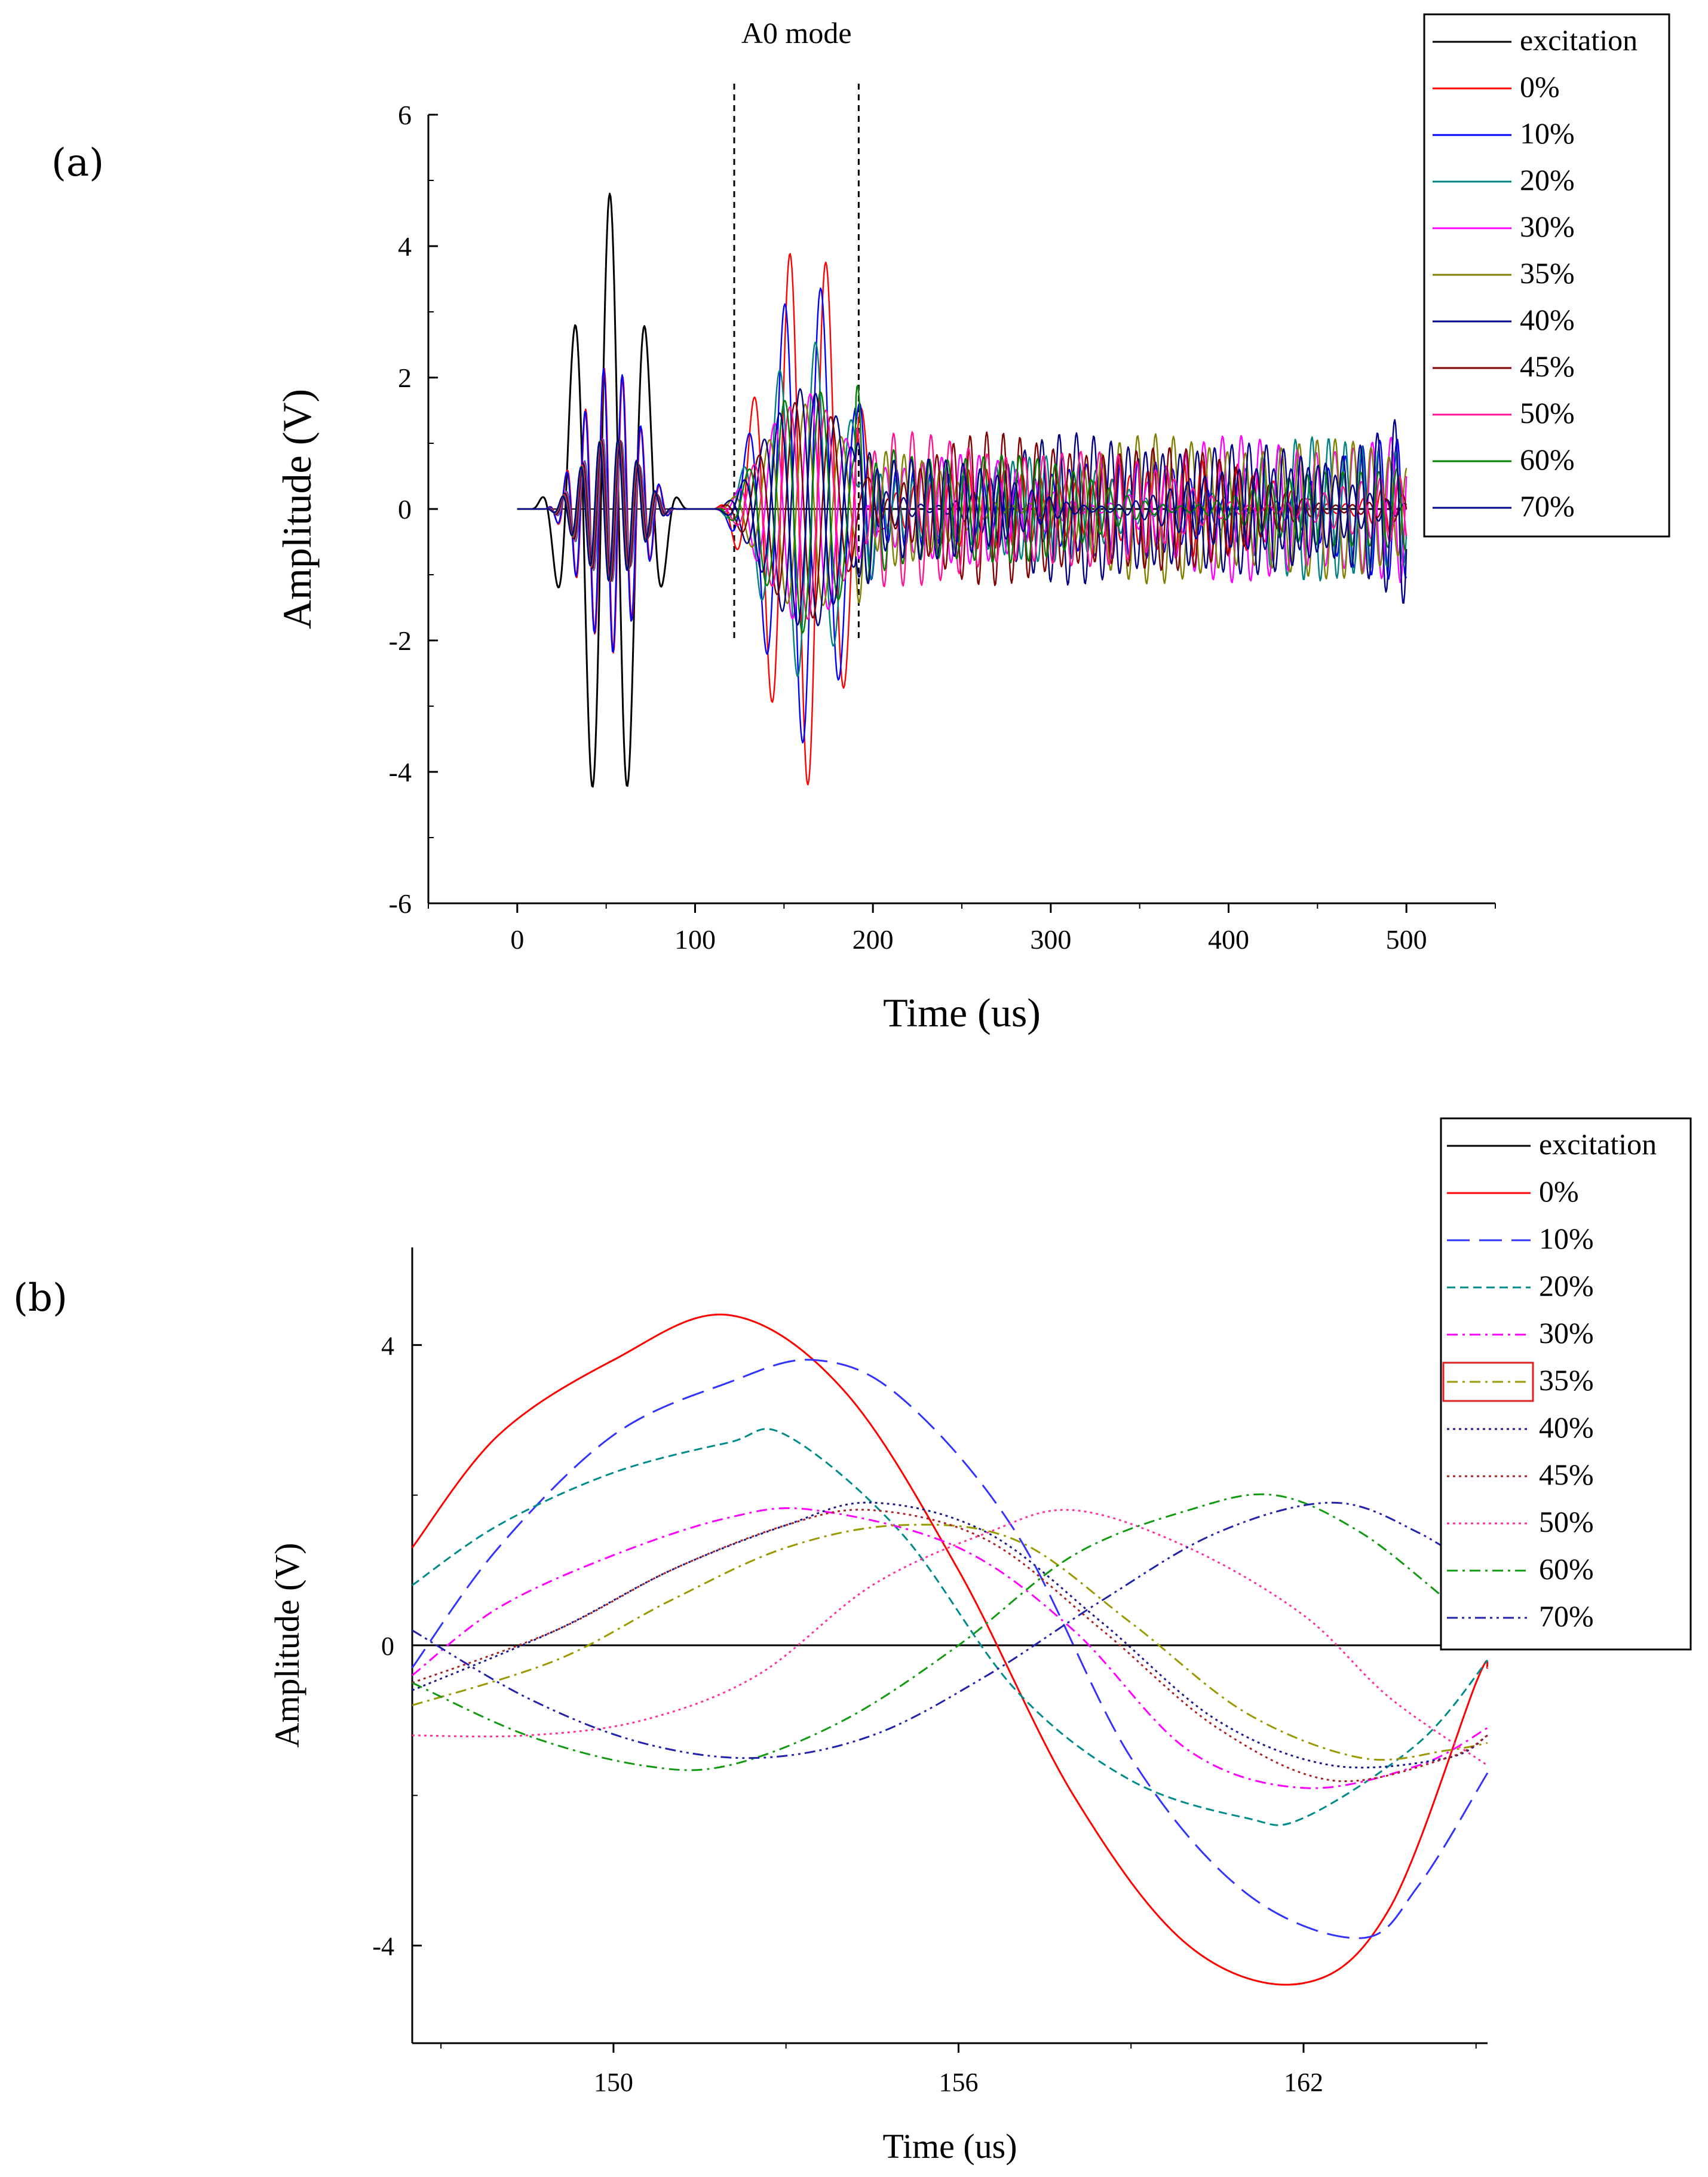 This screenshot has width=1708, height=2177. I want to click on y-axis-label-b: Amplitude (V), so click(287, 1645).